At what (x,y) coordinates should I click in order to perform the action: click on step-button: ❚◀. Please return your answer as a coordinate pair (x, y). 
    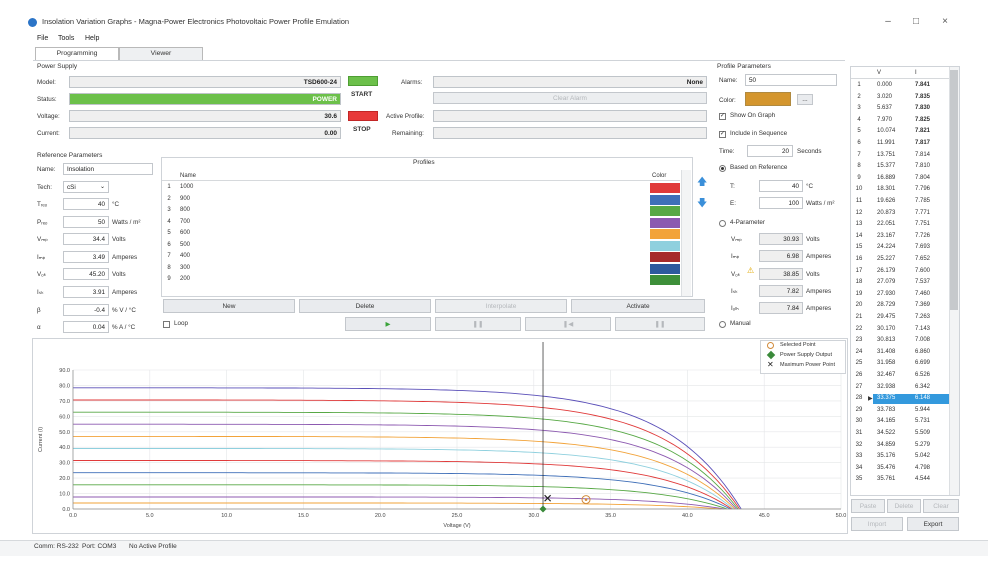
    Looking at the image, I should click on (568, 324).